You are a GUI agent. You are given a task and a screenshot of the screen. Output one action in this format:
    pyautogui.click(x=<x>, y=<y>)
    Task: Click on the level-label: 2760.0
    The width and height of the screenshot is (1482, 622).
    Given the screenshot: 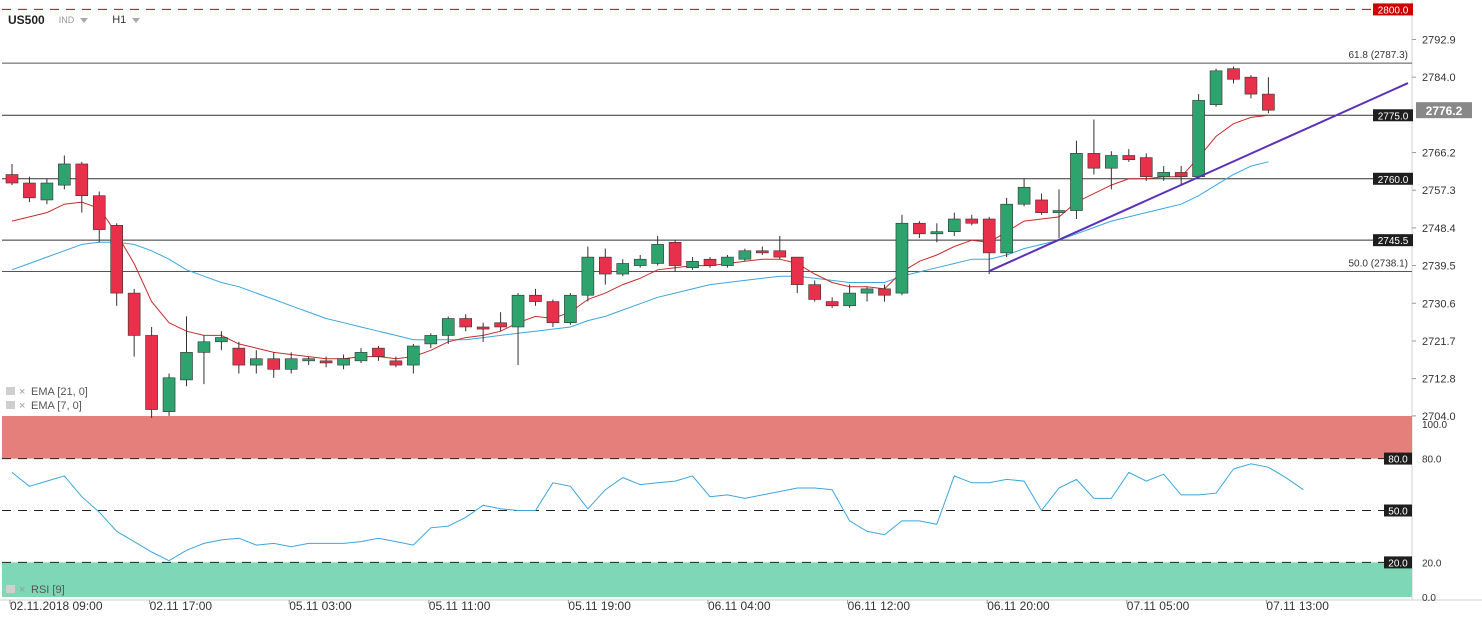 What is the action you would take?
    pyautogui.click(x=1393, y=180)
    